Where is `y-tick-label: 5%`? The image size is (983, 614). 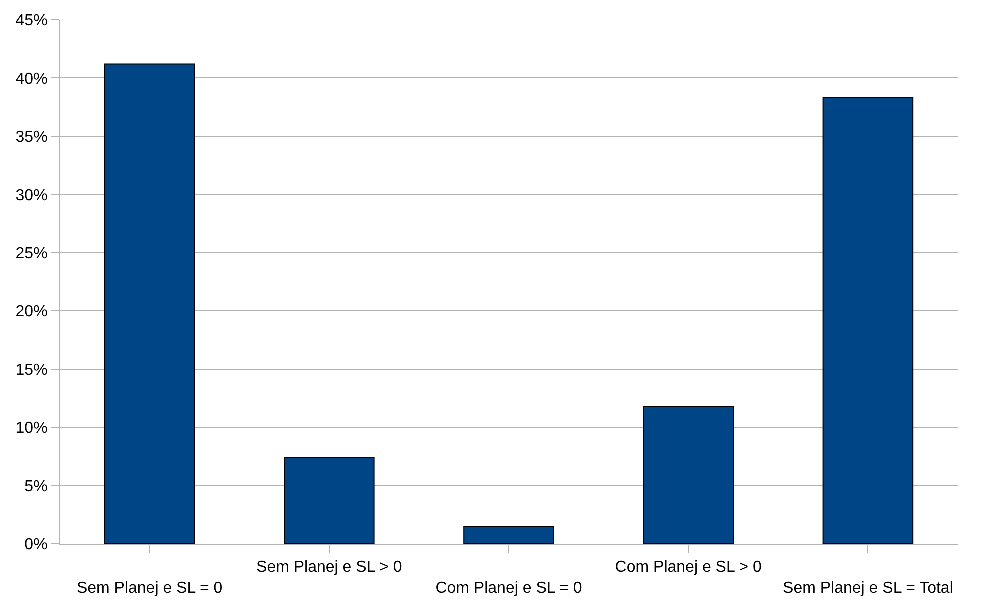 y-tick-label: 5% is located at coordinates (36, 487).